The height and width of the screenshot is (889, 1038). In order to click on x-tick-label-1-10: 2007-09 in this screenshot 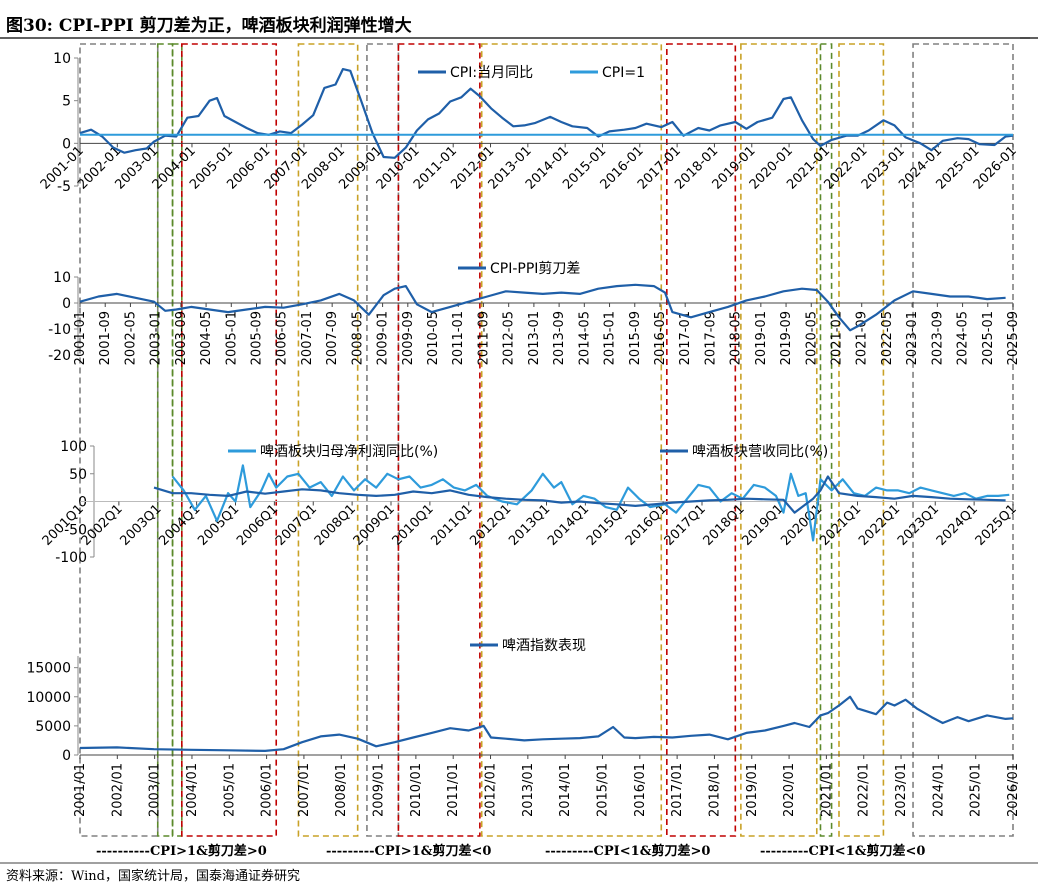, I will do `click(332, 338)`.